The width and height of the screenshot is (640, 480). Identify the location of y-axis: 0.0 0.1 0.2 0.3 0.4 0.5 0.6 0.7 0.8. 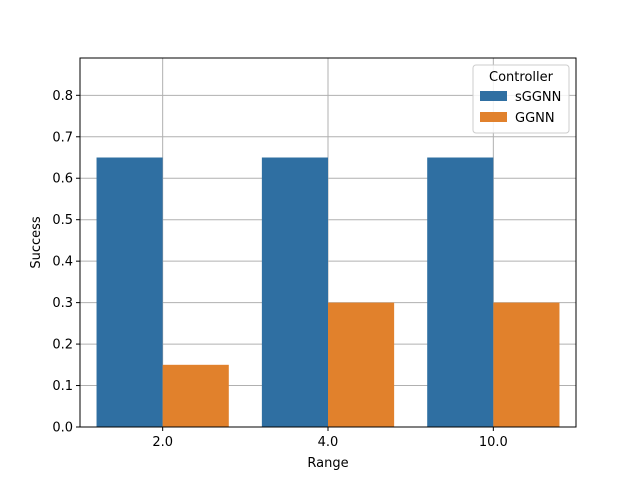
(66, 262).